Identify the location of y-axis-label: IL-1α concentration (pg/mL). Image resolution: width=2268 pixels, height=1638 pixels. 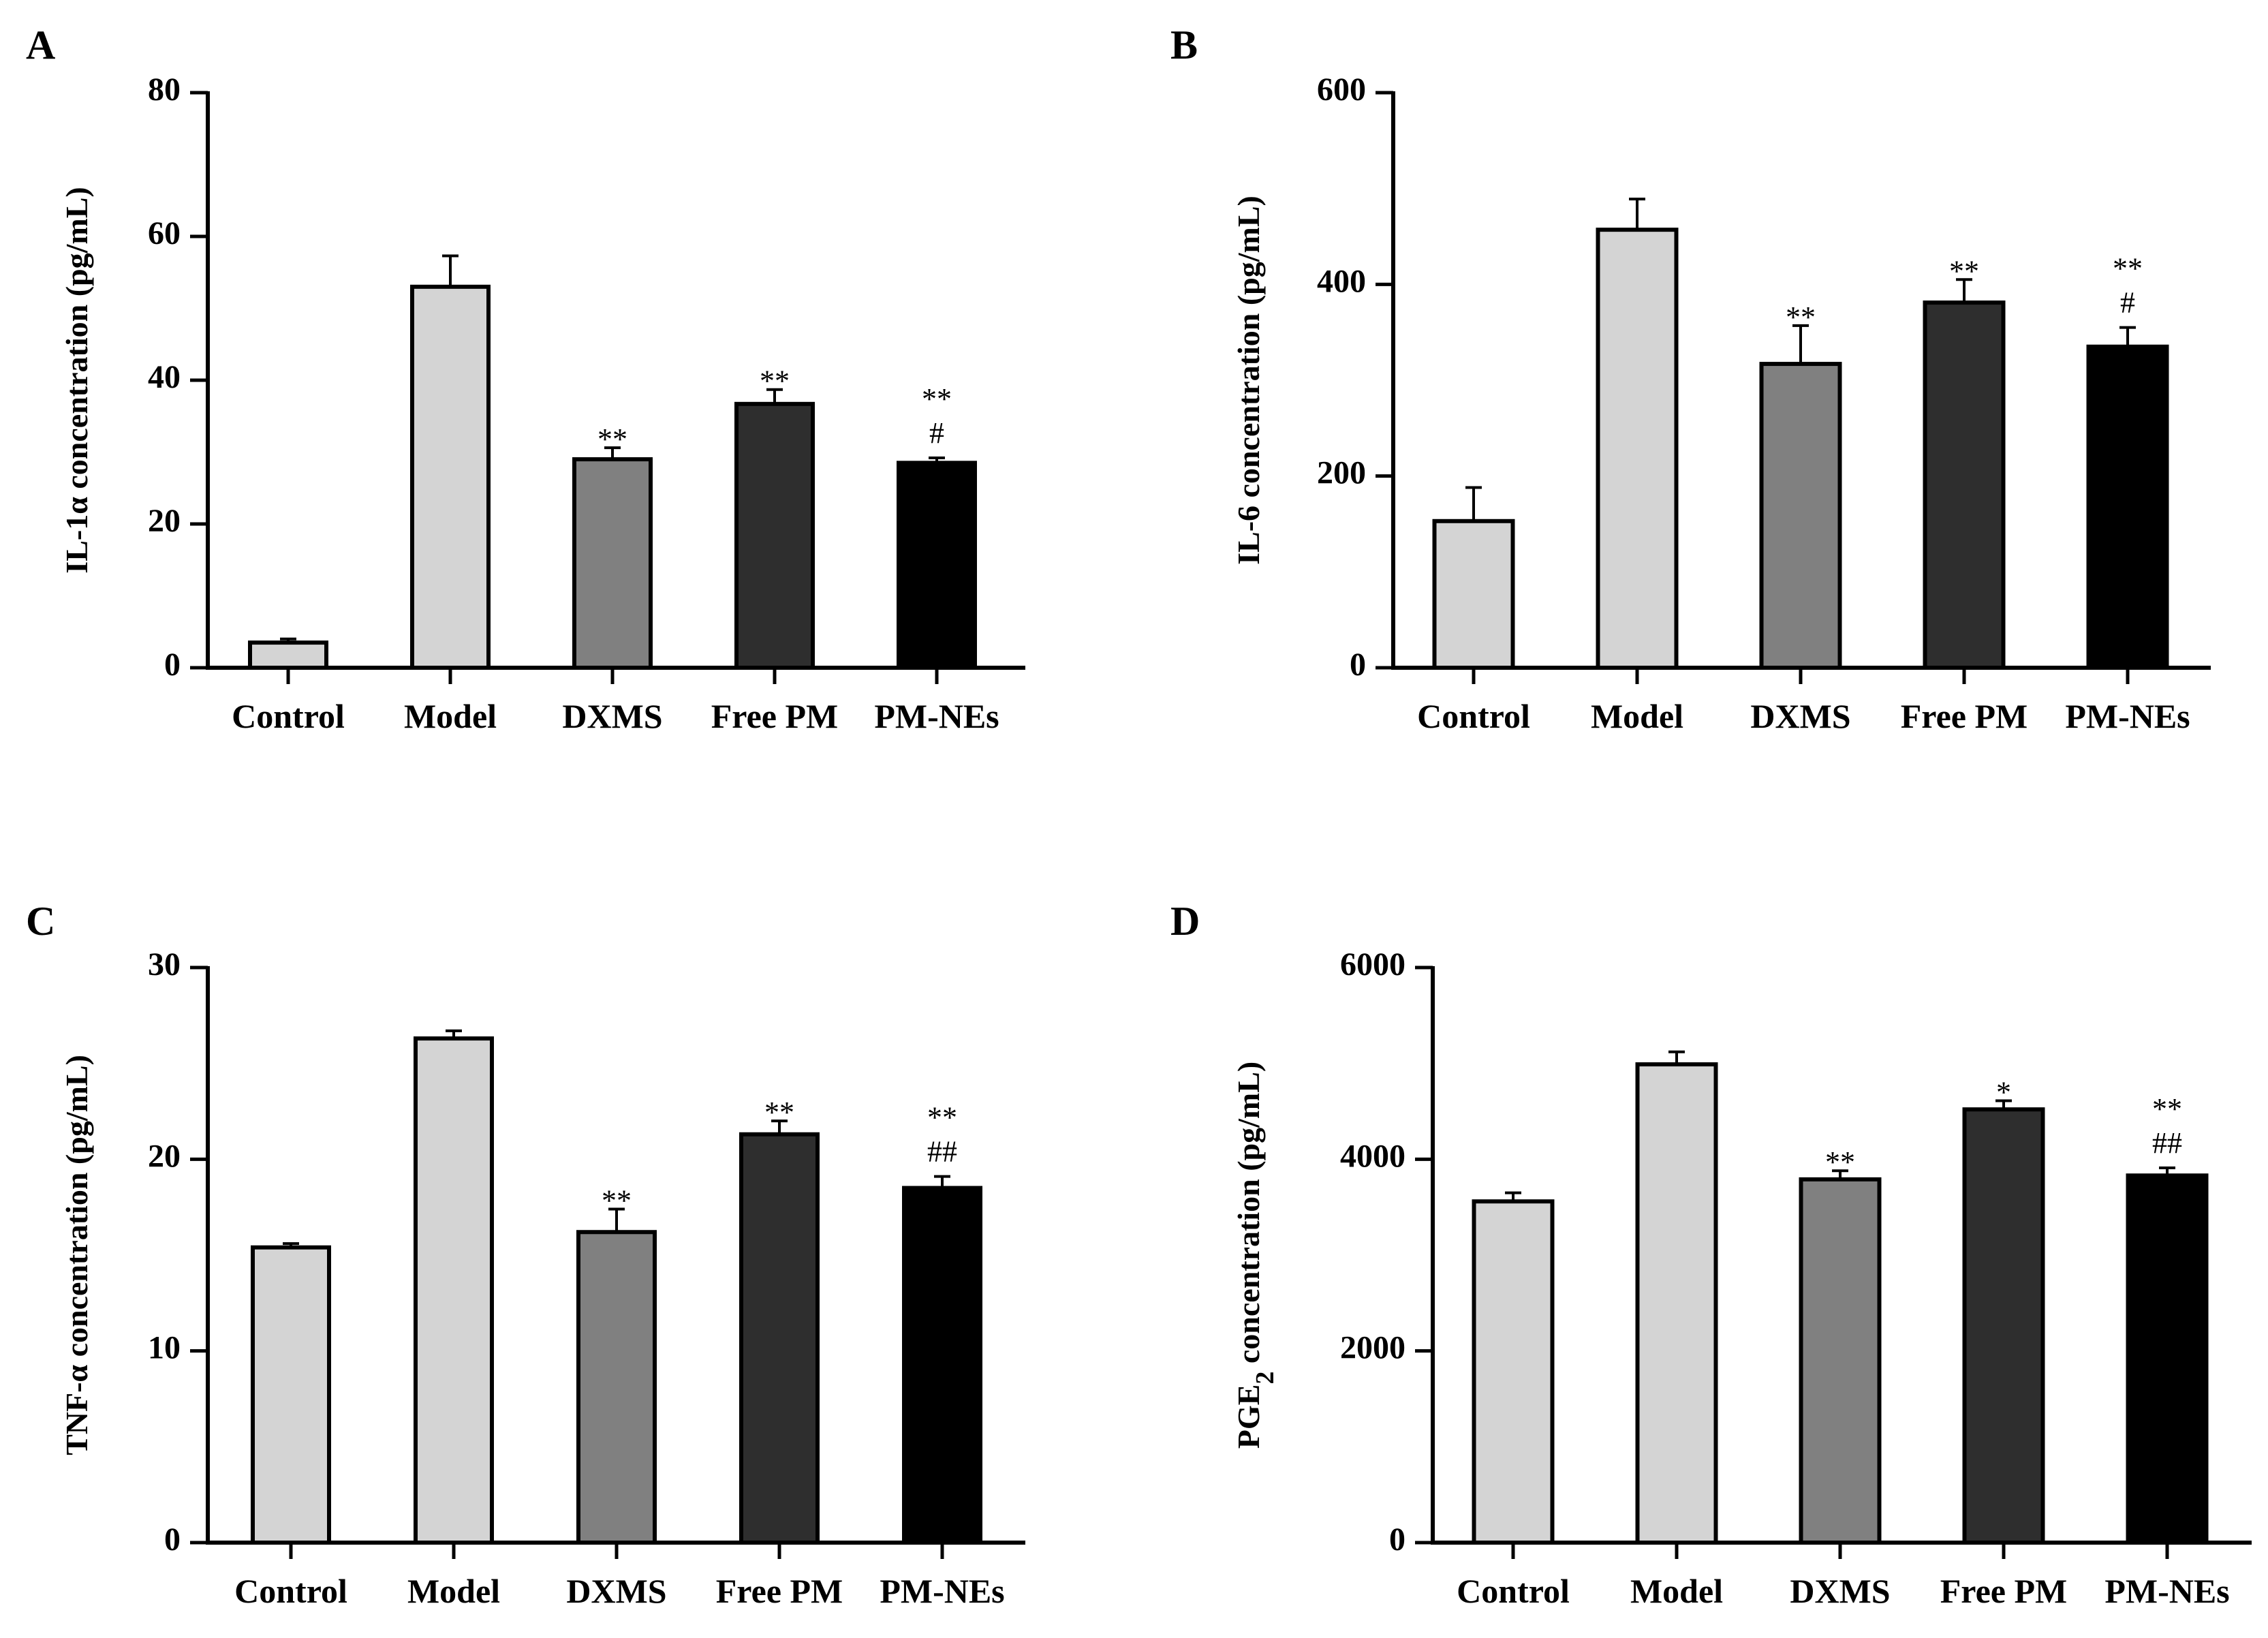
(76, 380).